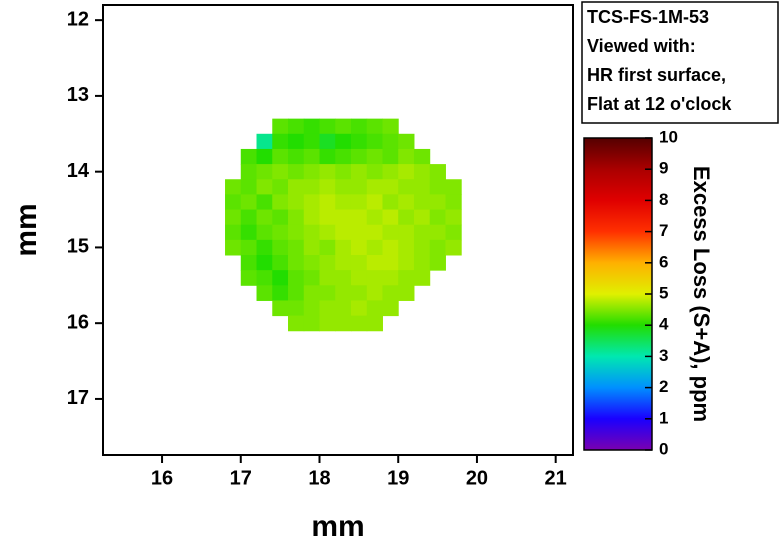 This screenshot has width=780, height=552. I want to click on y-tick-label: 14, so click(78, 171).